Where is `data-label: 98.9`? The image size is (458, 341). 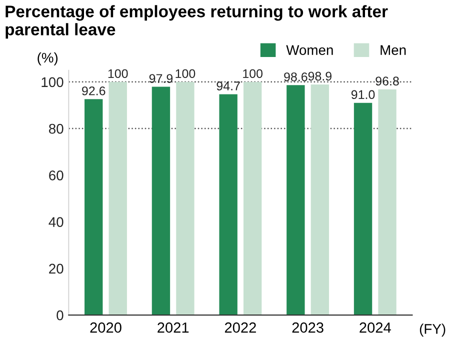
data-label: 98.9 is located at coordinates (320, 76).